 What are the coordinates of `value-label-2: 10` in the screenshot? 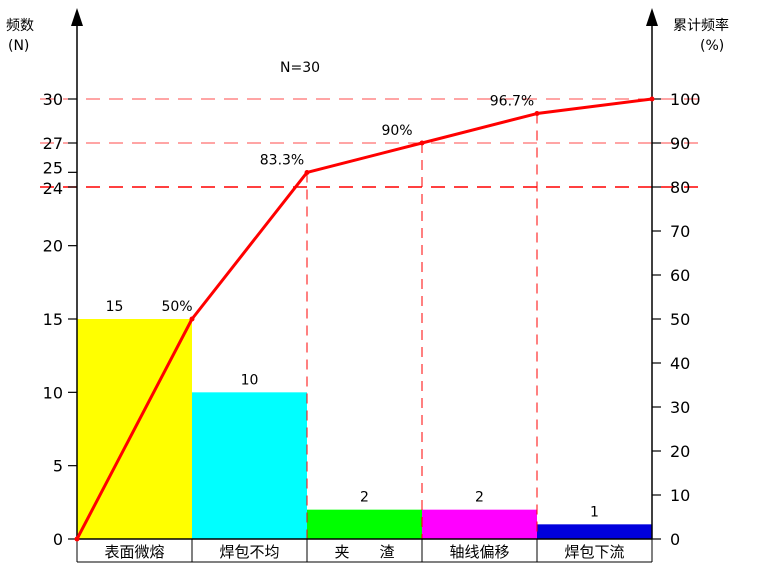 It's located at (250, 380).